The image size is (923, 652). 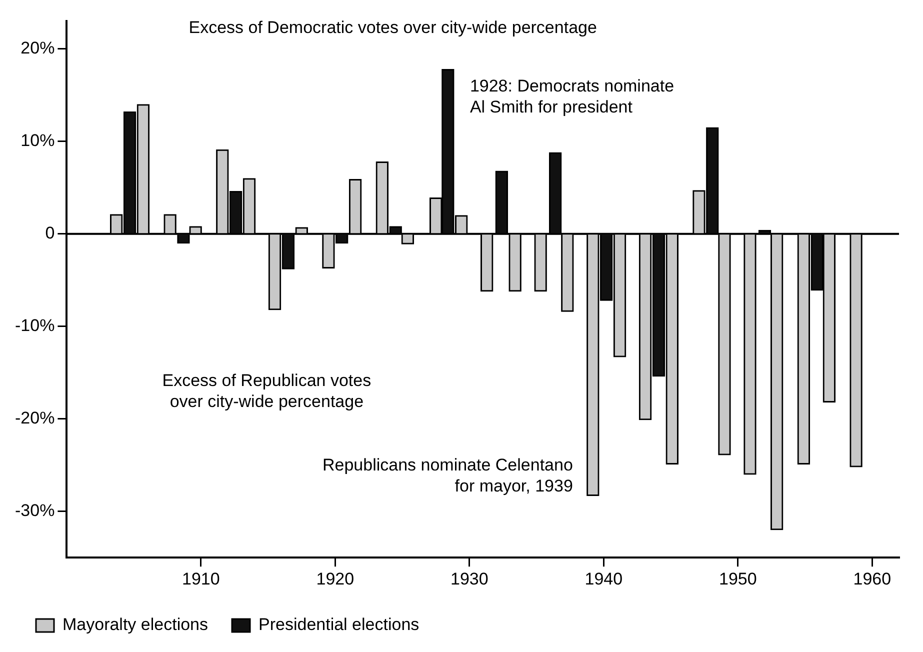 I want to click on annotation: 1928: Democrats nominate Al Smith for president, so click(x=572, y=96).